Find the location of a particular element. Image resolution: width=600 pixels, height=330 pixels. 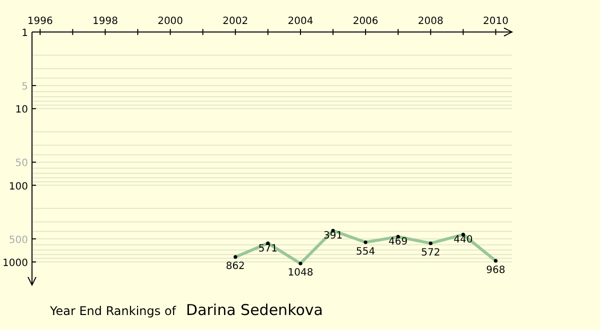

y-tick-label: 10 is located at coordinates (21, 110).